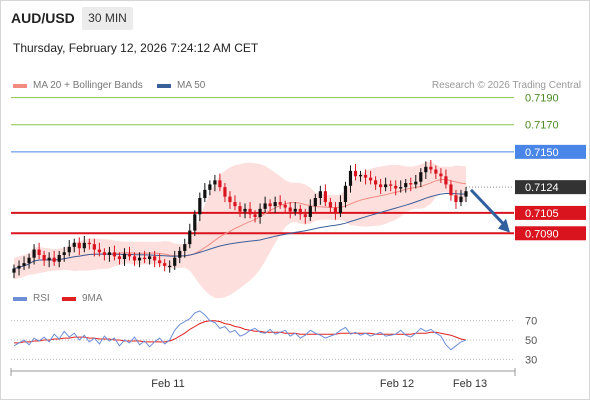  What do you see at coordinates (78, 85) in the screenshot?
I see `legend-ma20-bollinger: MA 20 + Bollinger Bands` at bounding box center [78, 85].